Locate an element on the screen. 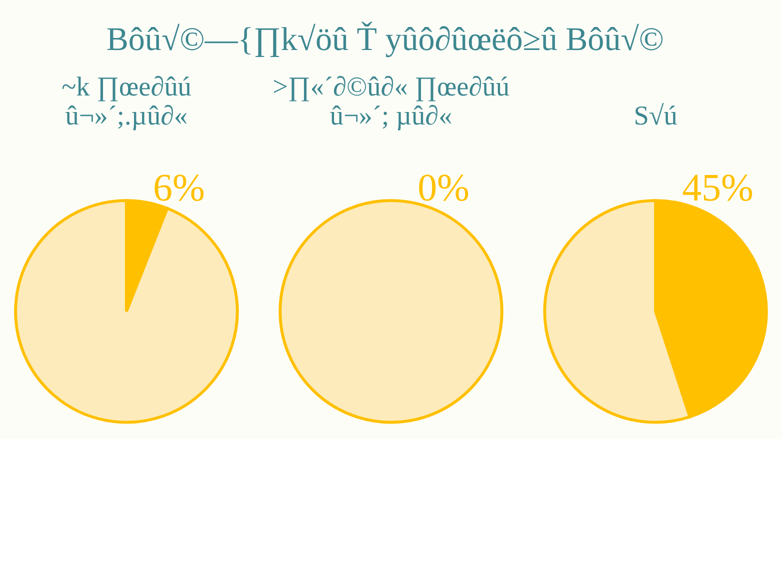  text: û¬»´; µû∂« is located at coordinates (391, 115).